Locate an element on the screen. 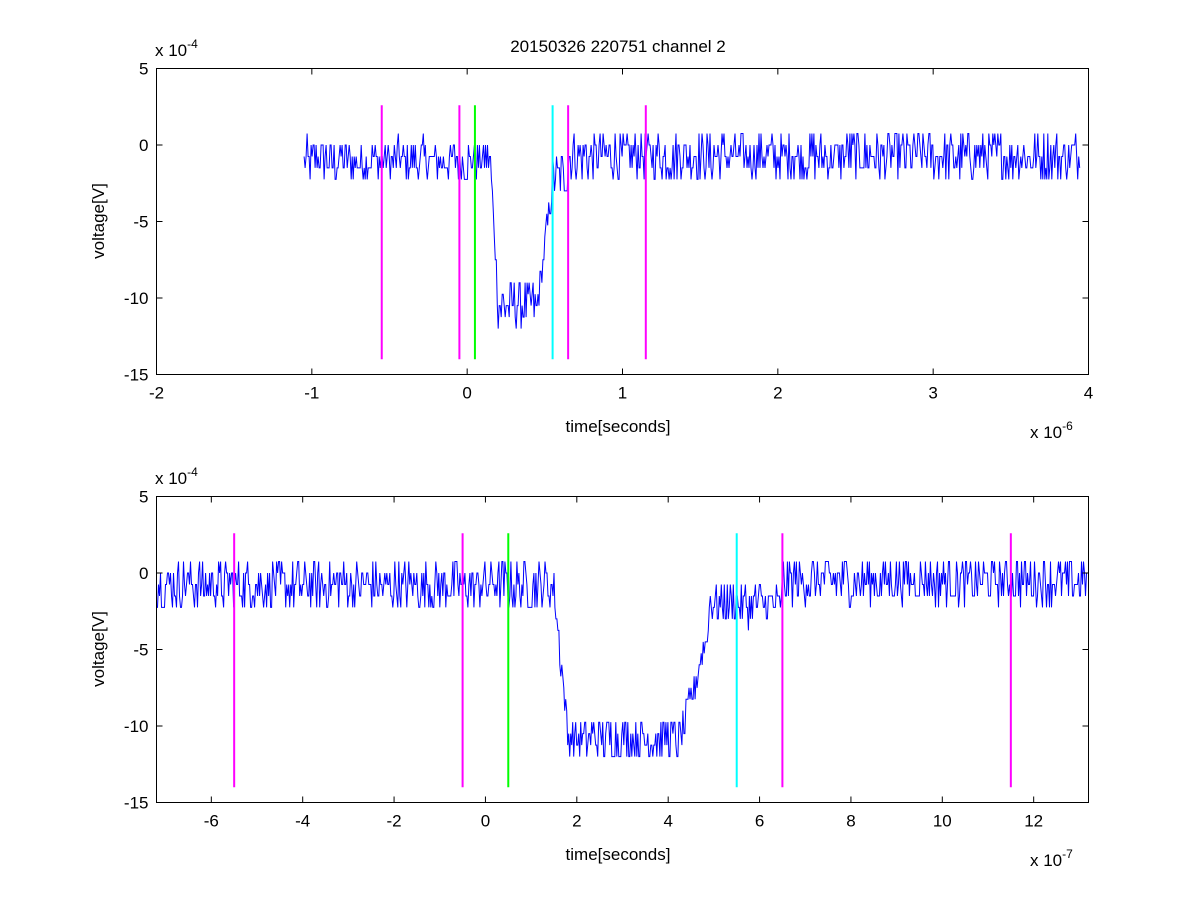 The image size is (1201, 901). top-plot-y-exponent: x 10-4 is located at coordinates (176, 48).